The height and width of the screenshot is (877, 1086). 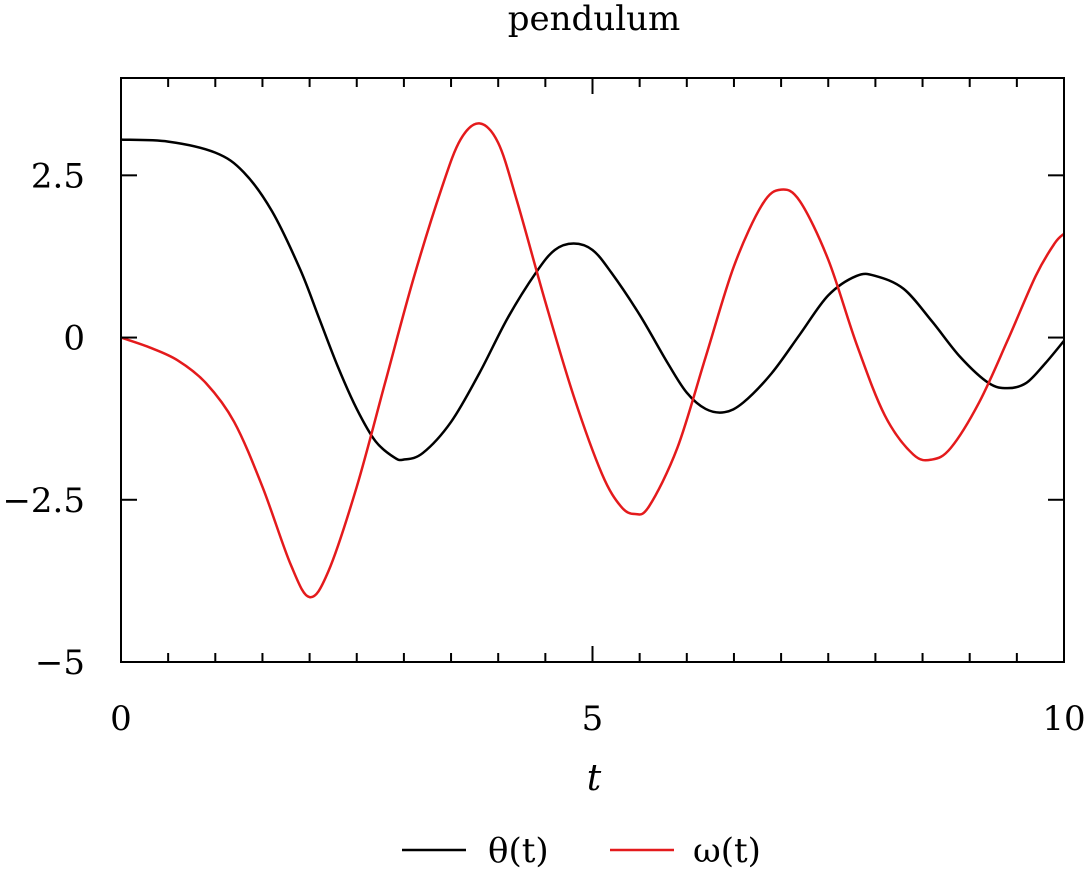 What do you see at coordinates (43, 501) in the screenshot?
I see `y-tick-label: −2.5` at bounding box center [43, 501].